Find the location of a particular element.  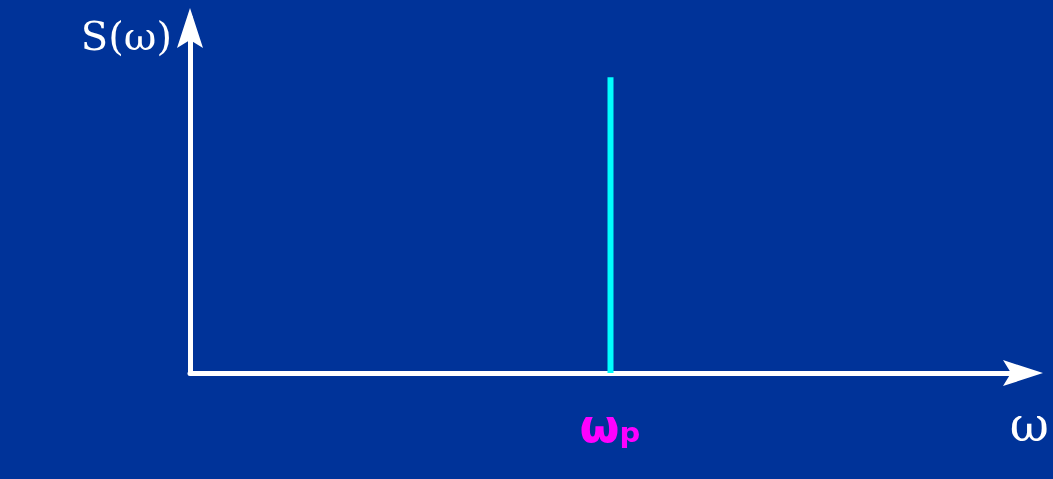

text: ω is located at coordinates (1029, 424).